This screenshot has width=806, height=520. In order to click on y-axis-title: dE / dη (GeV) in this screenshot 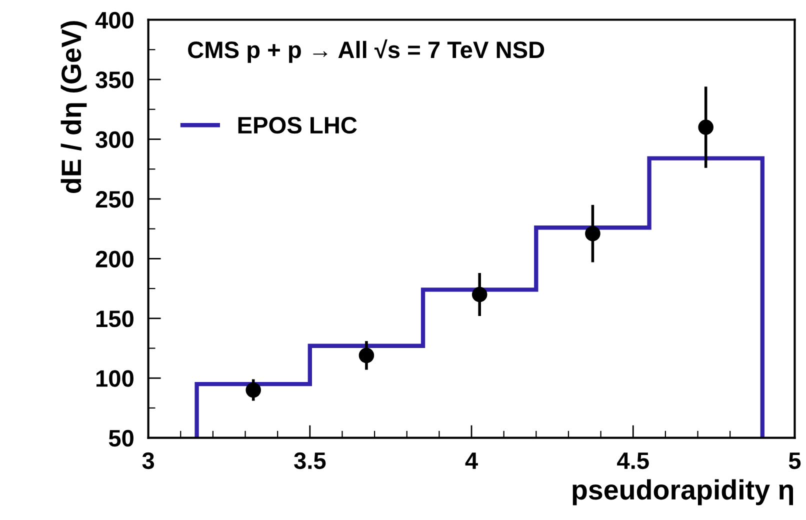, I will do `click(73, 107)`.